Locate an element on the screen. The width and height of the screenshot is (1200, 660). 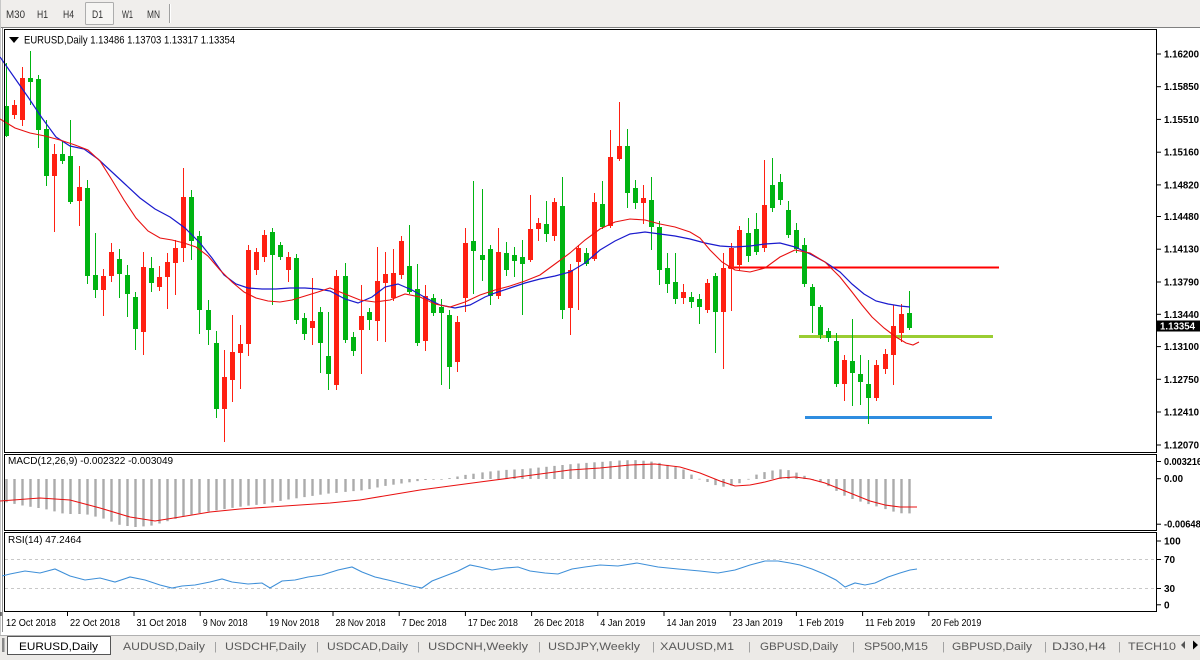
svg-text: XAUUSD,M1 is located at coordinates (697, 647).